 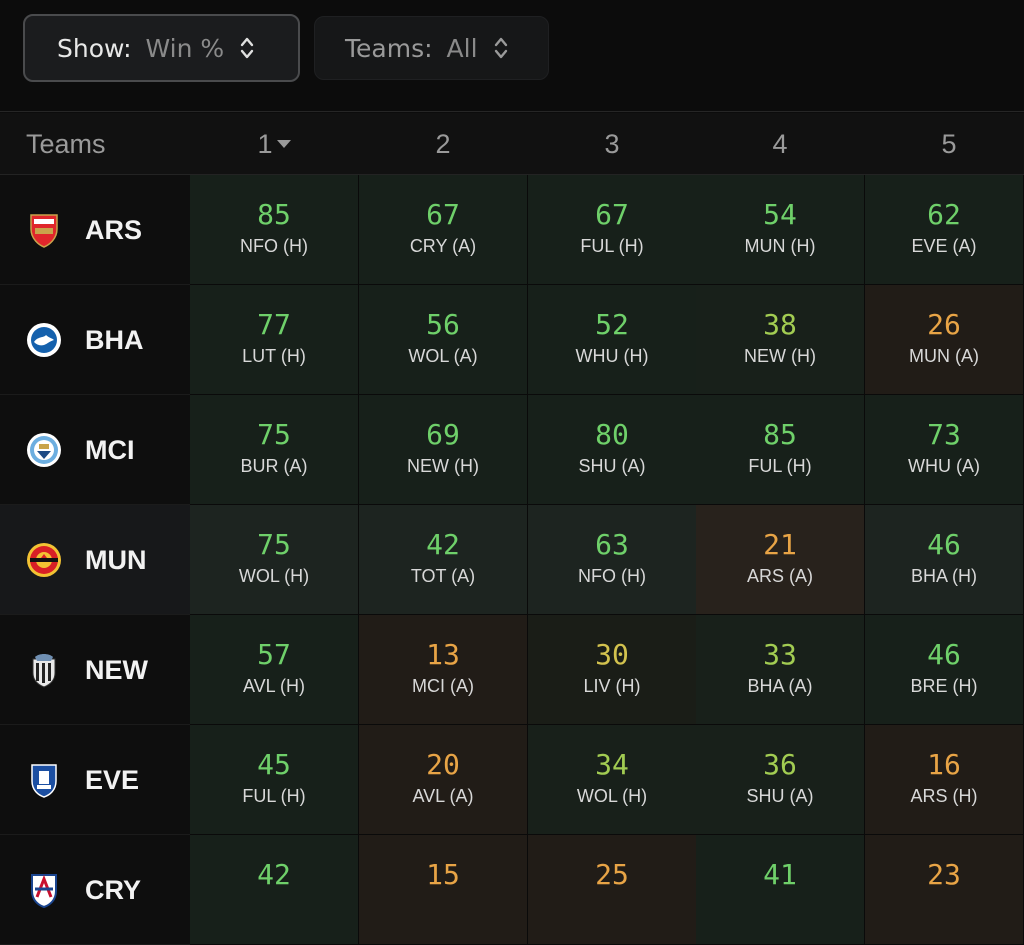 I want to click on fixture-cell: 85 FUL (H), so click(x=780, y=450).